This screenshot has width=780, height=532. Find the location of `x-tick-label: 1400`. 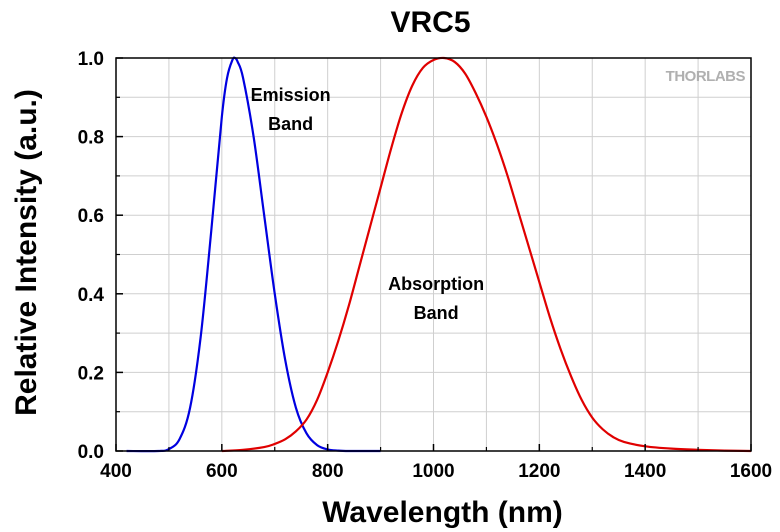

x-tick-label: 1400 is located at coordinates (645, 471).